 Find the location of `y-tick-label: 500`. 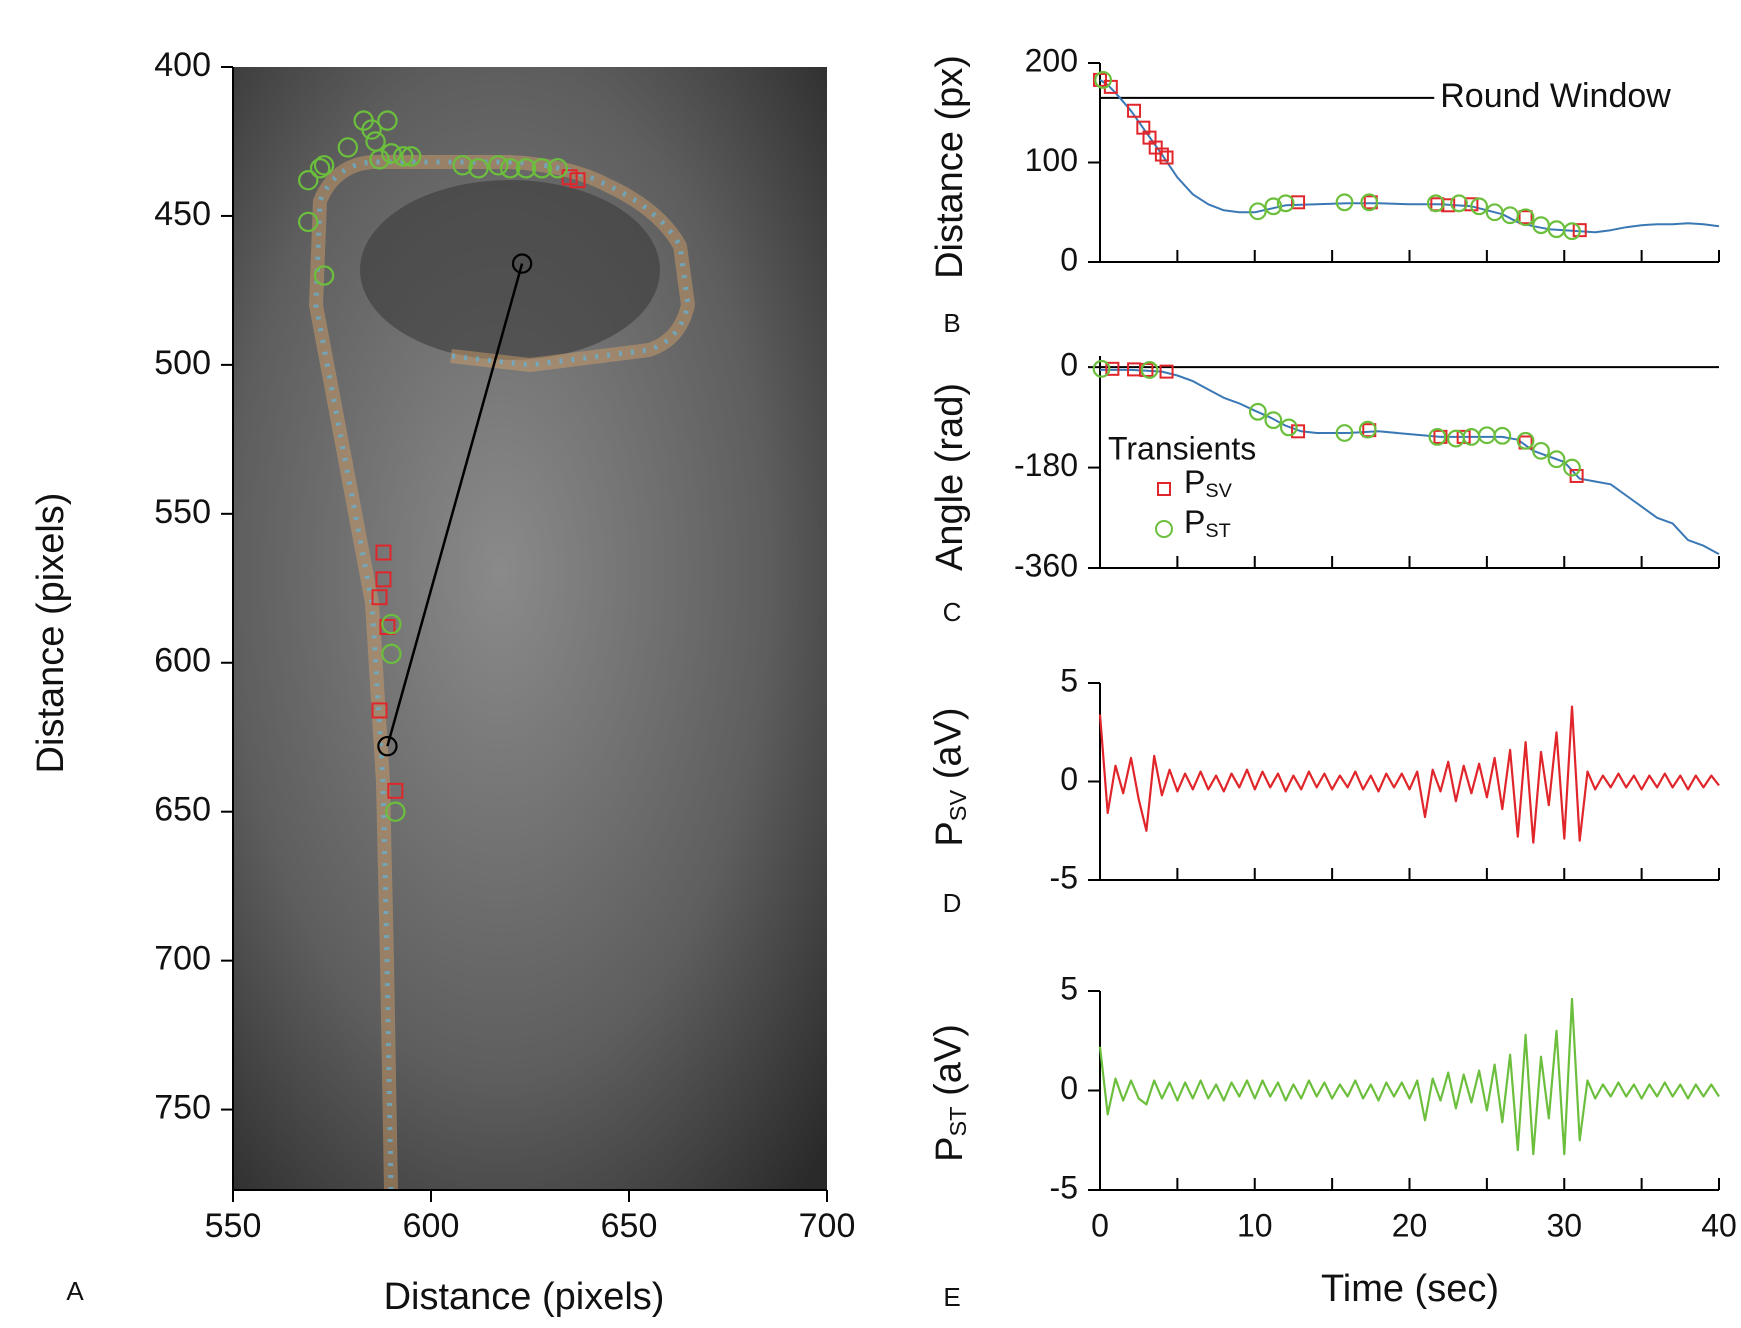

y-tick-label: 500 is located at coordinates (182, 363).